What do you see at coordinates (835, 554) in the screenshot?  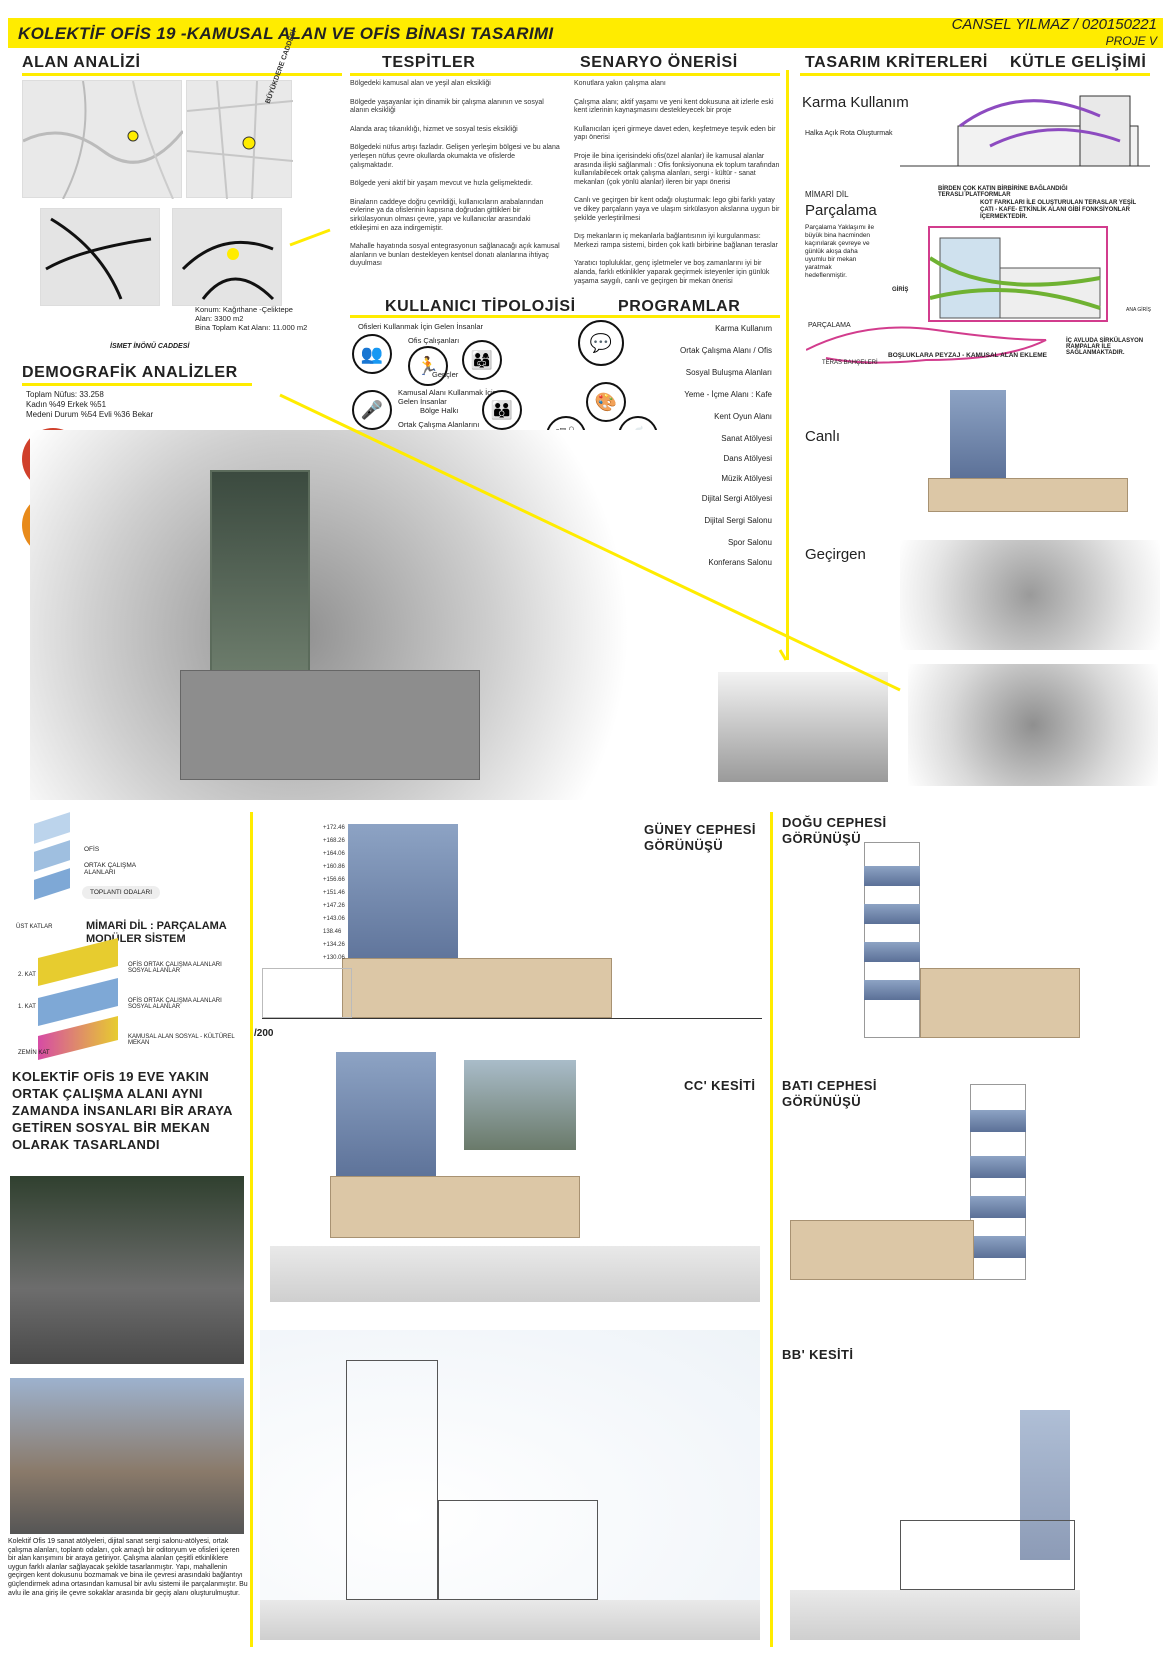 I see `criteria-gecirgen: Geçirgen` at bounding box center [835, 554].